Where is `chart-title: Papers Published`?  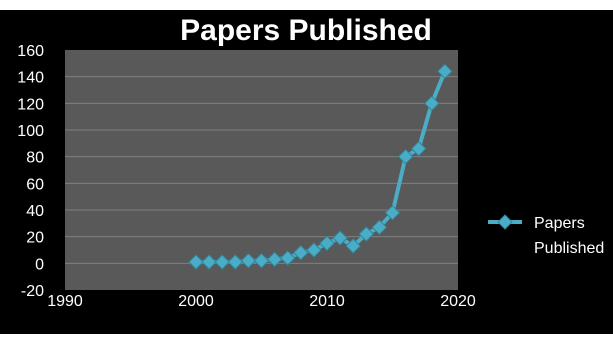
chart-title: Papers Published is located at coordinates (306, 30).